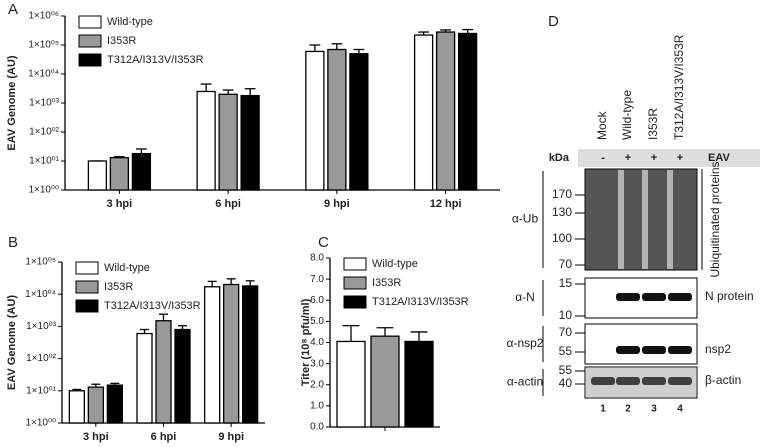 The image size is (760, 447). Describe the element at coordinates (628, 409) in the screenshot. I see `lane-number: 2` at that location.